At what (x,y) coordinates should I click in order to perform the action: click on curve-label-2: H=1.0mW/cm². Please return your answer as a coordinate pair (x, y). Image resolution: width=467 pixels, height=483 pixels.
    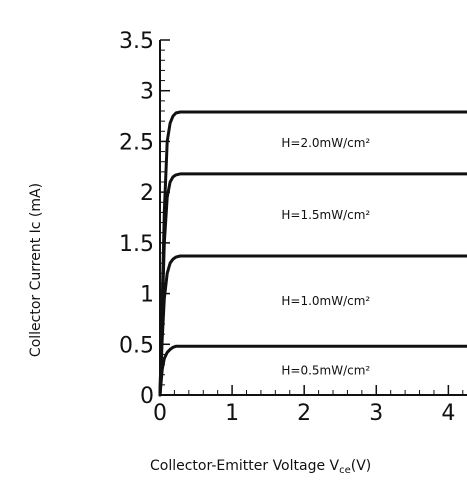
    Looking at the image, I should click on (325, 301).